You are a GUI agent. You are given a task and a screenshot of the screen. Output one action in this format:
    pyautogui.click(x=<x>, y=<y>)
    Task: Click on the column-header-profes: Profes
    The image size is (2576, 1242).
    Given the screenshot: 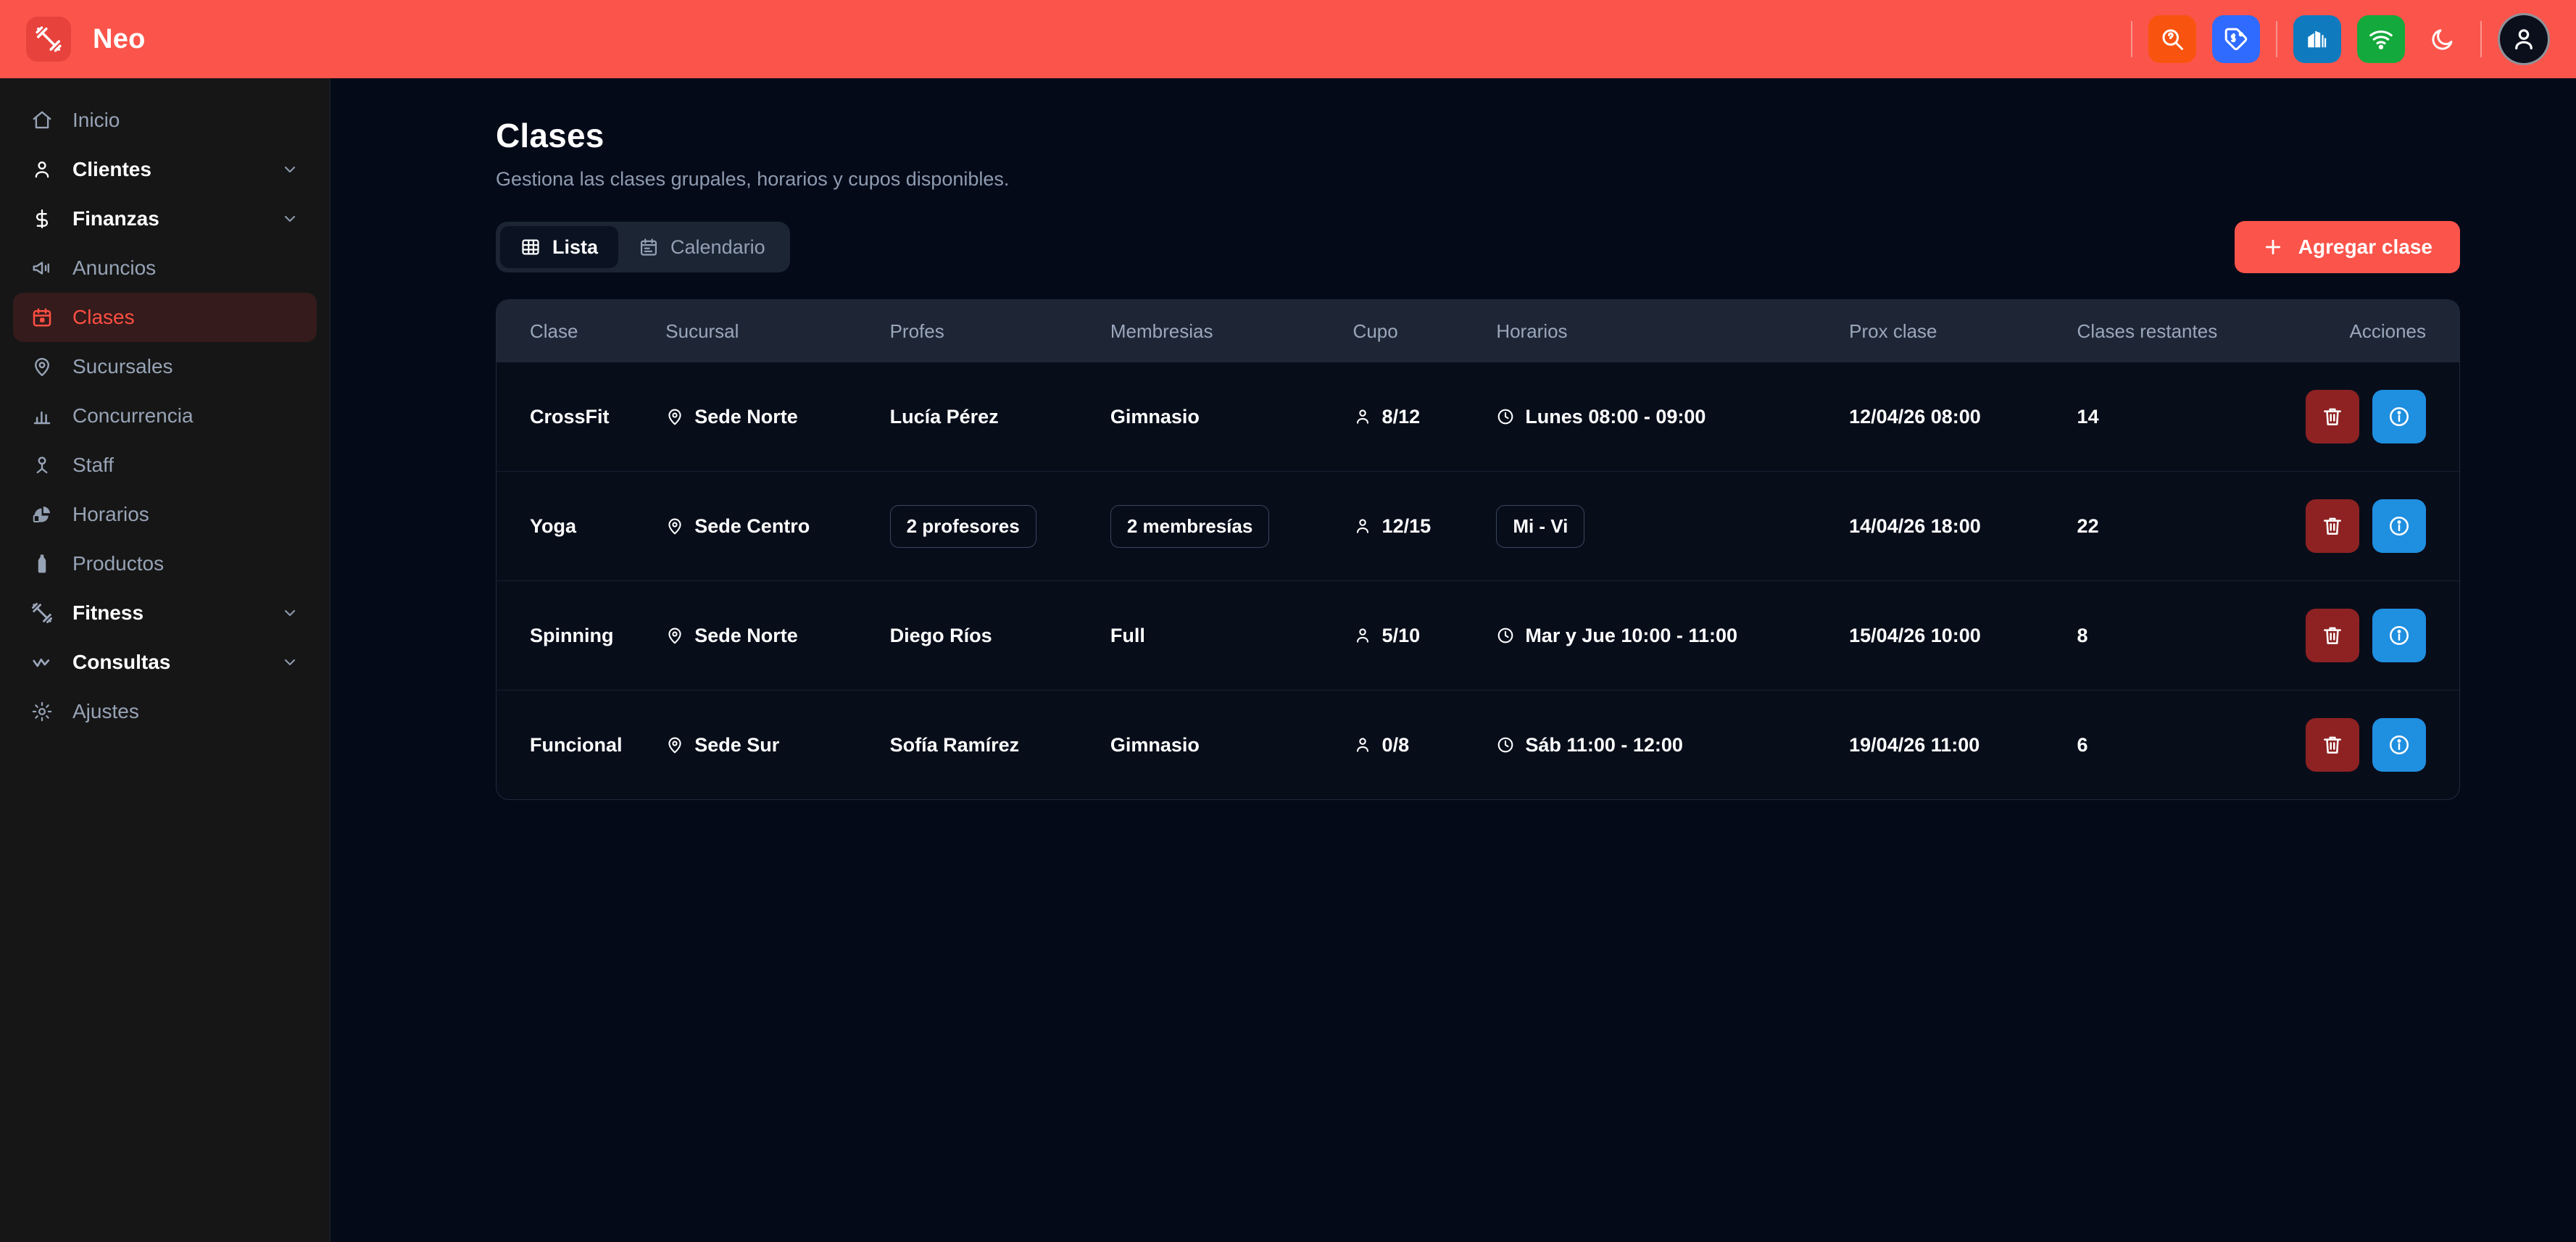 What is the action you would take?
    pyautogui.click(x=999, y=331)
    